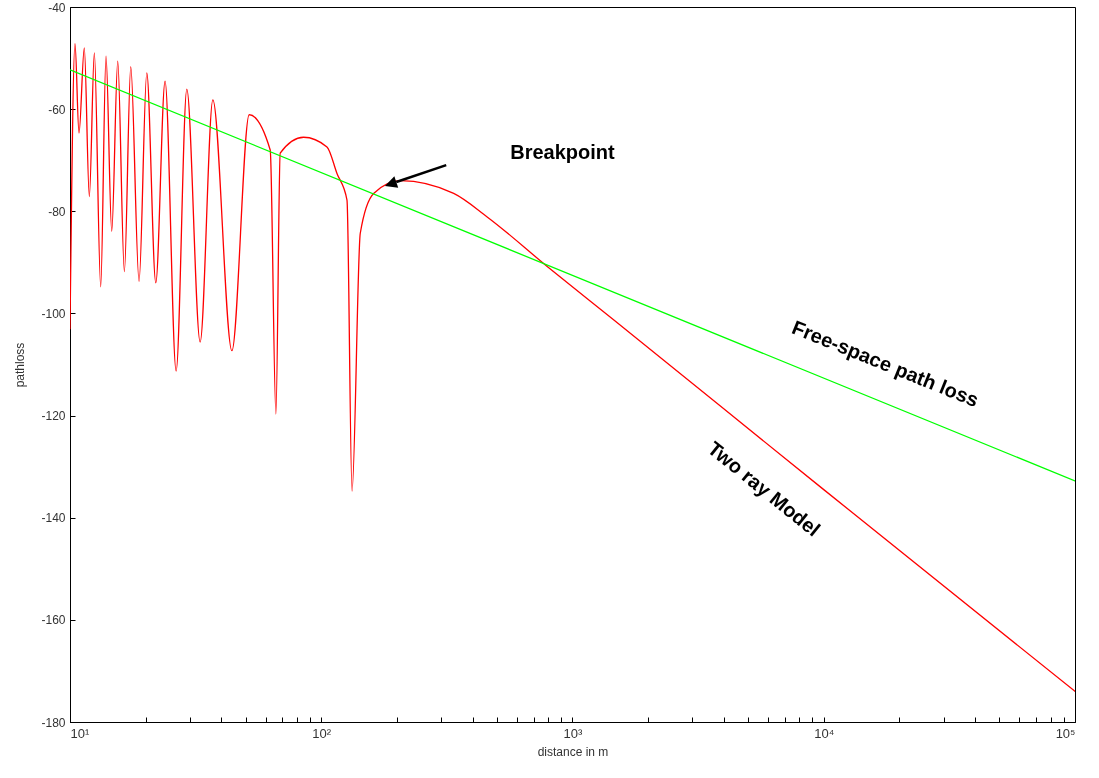 Image resolution: width=1099 pixels, height=778 pixels. What do you see at coordinates (20, 365) in the screenshot?
I see `y-axis-title: pathloss` at bounding box center [20, 365].